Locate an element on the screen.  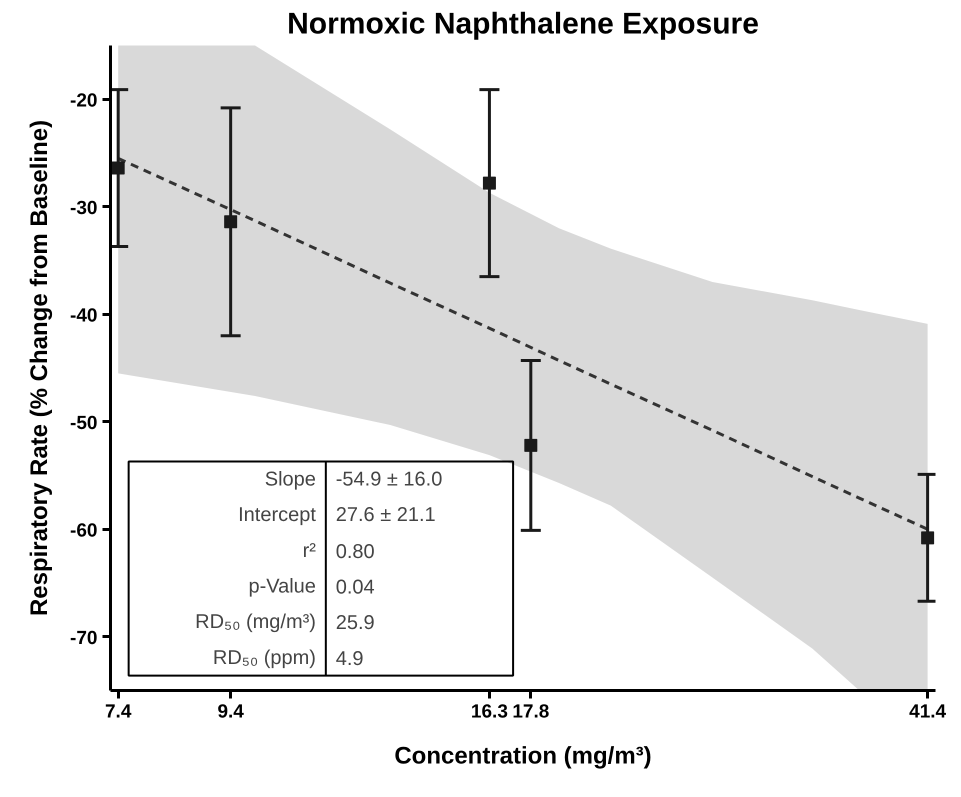
y-axis-title: Respiratory Rate (% Change from Baseline) is located at coordinates (40, 368).